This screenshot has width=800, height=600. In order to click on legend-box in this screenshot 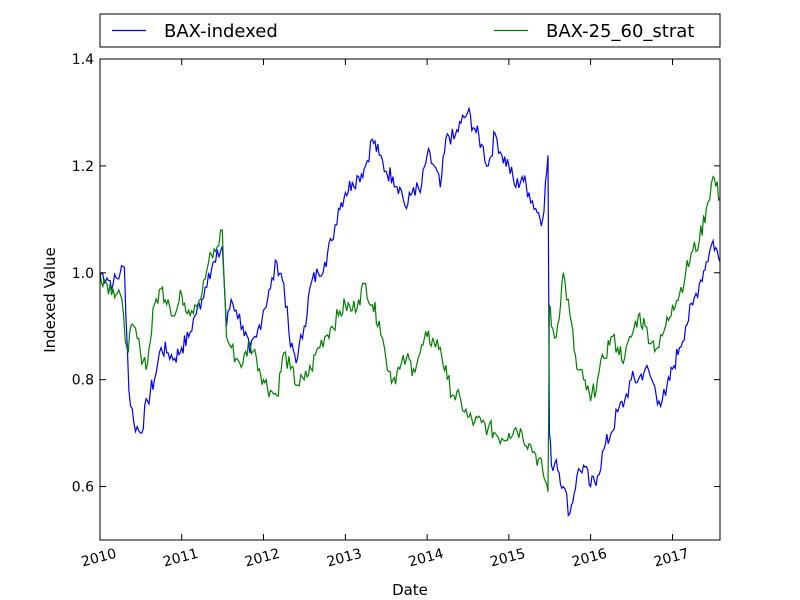, I will do `click(410, 30)`.